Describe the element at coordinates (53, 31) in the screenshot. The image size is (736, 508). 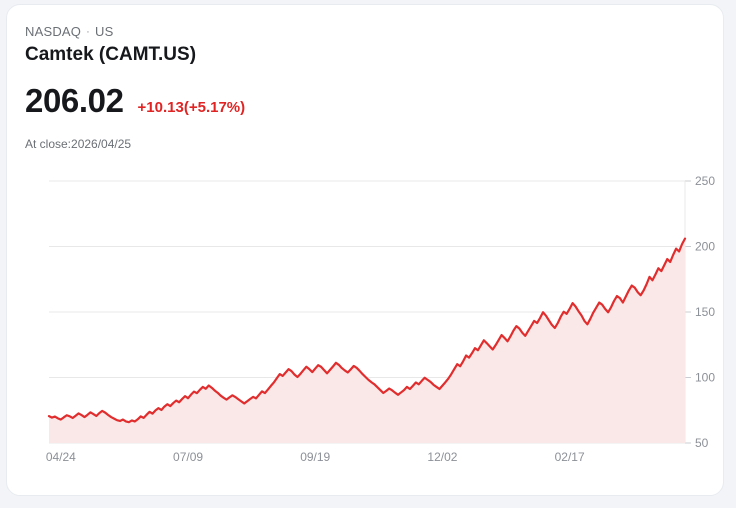
I see `exchange-label: NASDAQ` at that location.